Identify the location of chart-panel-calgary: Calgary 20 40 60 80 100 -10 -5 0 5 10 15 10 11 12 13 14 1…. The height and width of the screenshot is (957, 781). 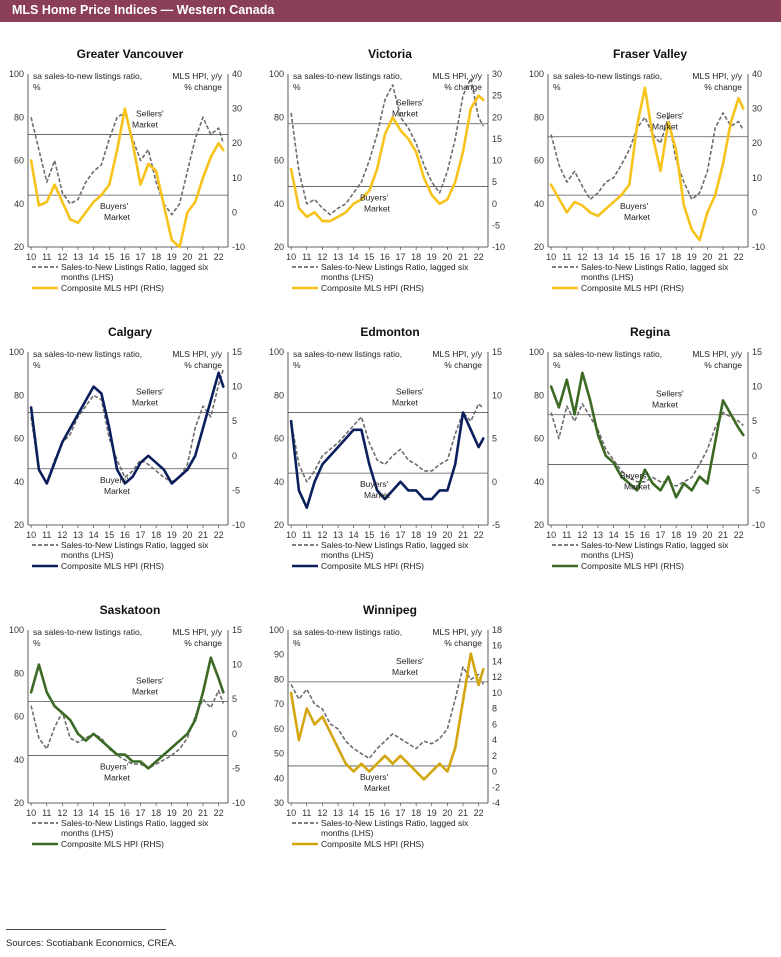
(130, 448).